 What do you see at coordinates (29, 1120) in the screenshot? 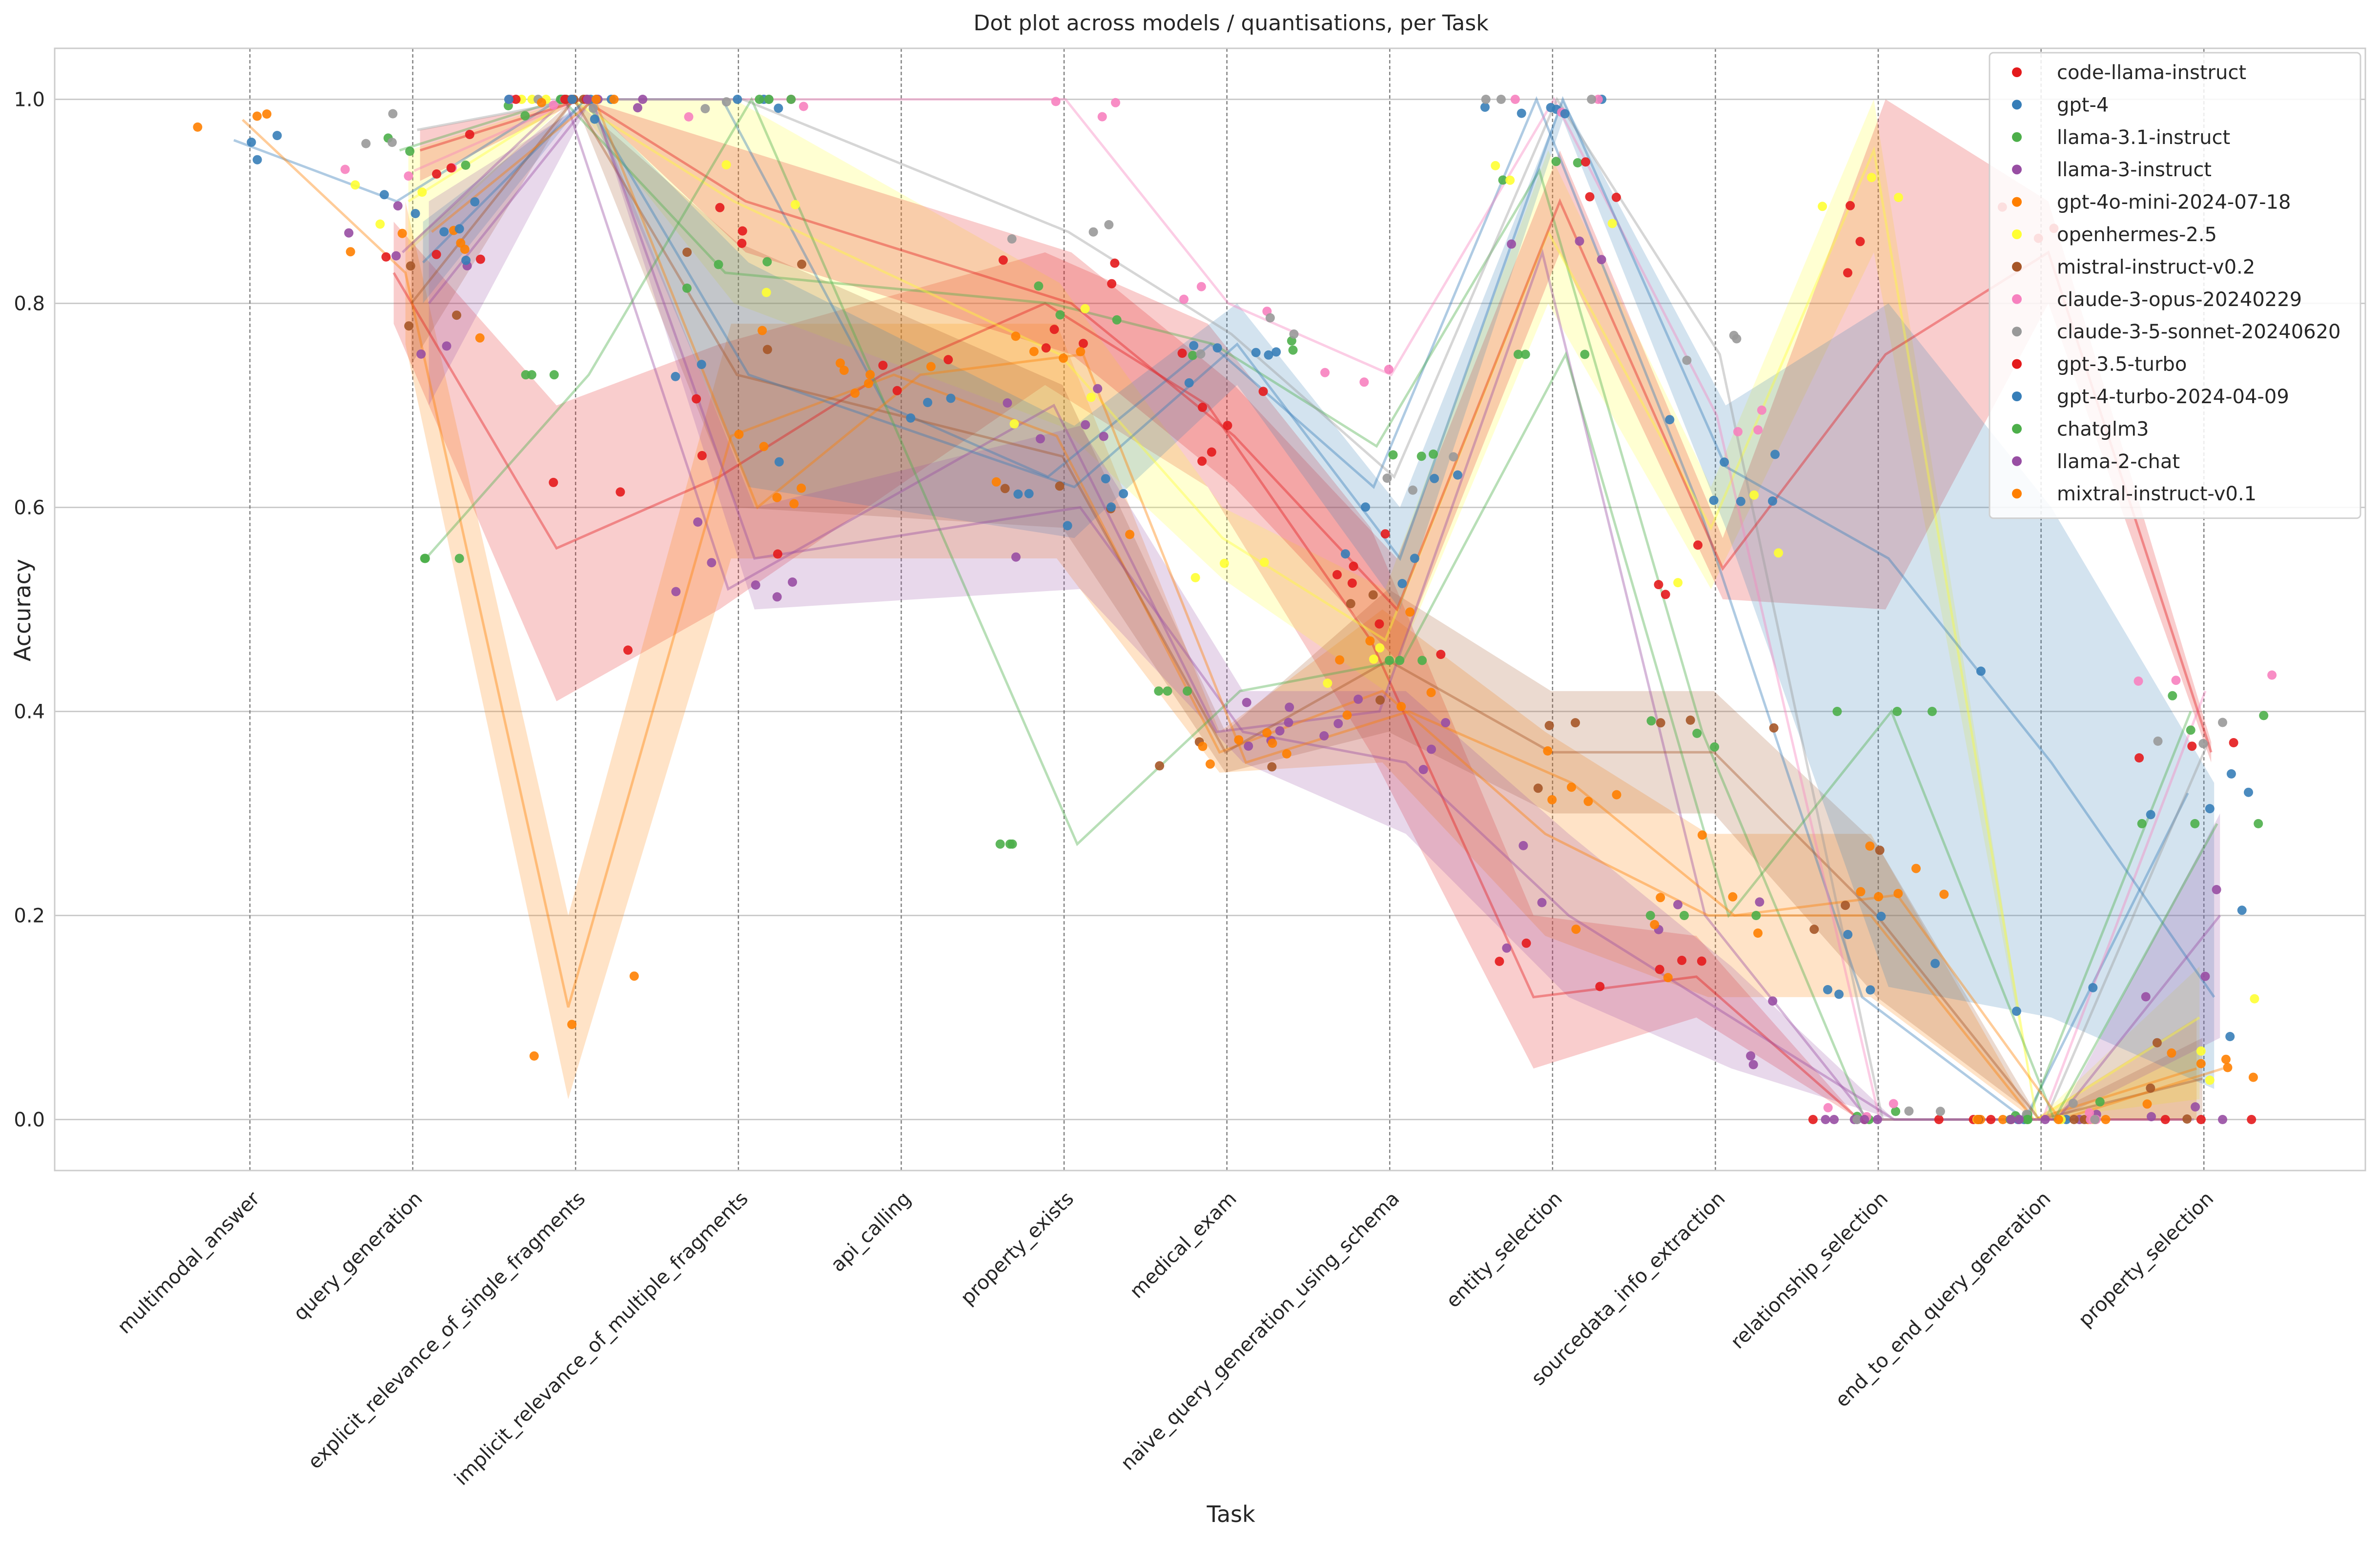
I see `y-tick-label: 0.0` at bounding box center [29, 1120].